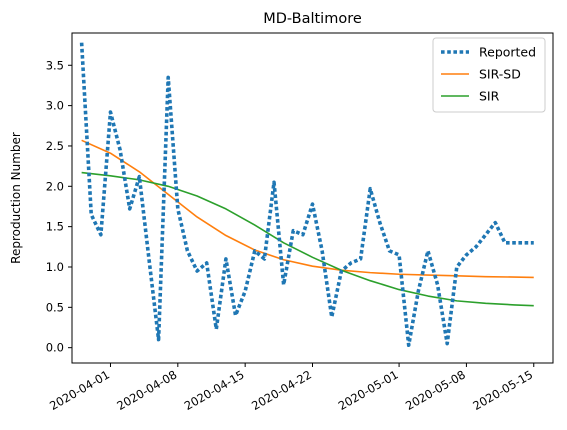  What do you see at coordinates (59, 206) in the screenshot?
I see `y-axis-ticks: 0.0 0.5 1.0 1.5 2.0 2.5 3.0 3.5` at bounding box center [59, 206].